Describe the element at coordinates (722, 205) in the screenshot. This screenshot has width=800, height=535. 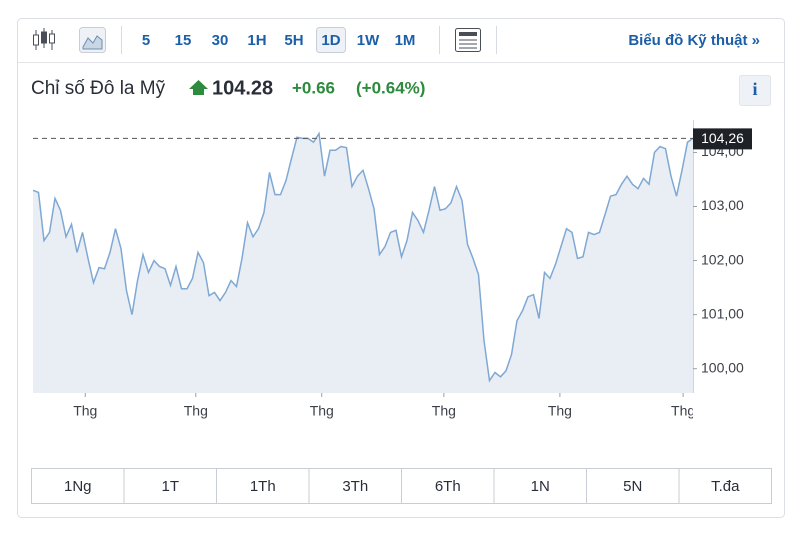
I see `y-tick-label: 103,00` at that location.